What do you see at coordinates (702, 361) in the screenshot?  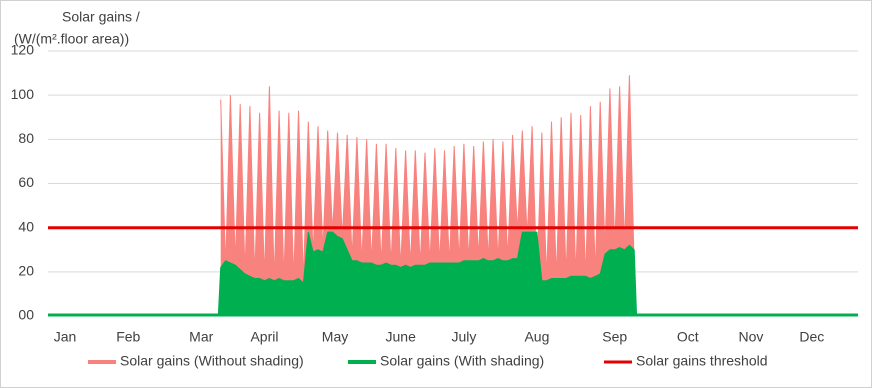 I see `legend-label: Solar gains threshold` at bounding box center [702, 361].